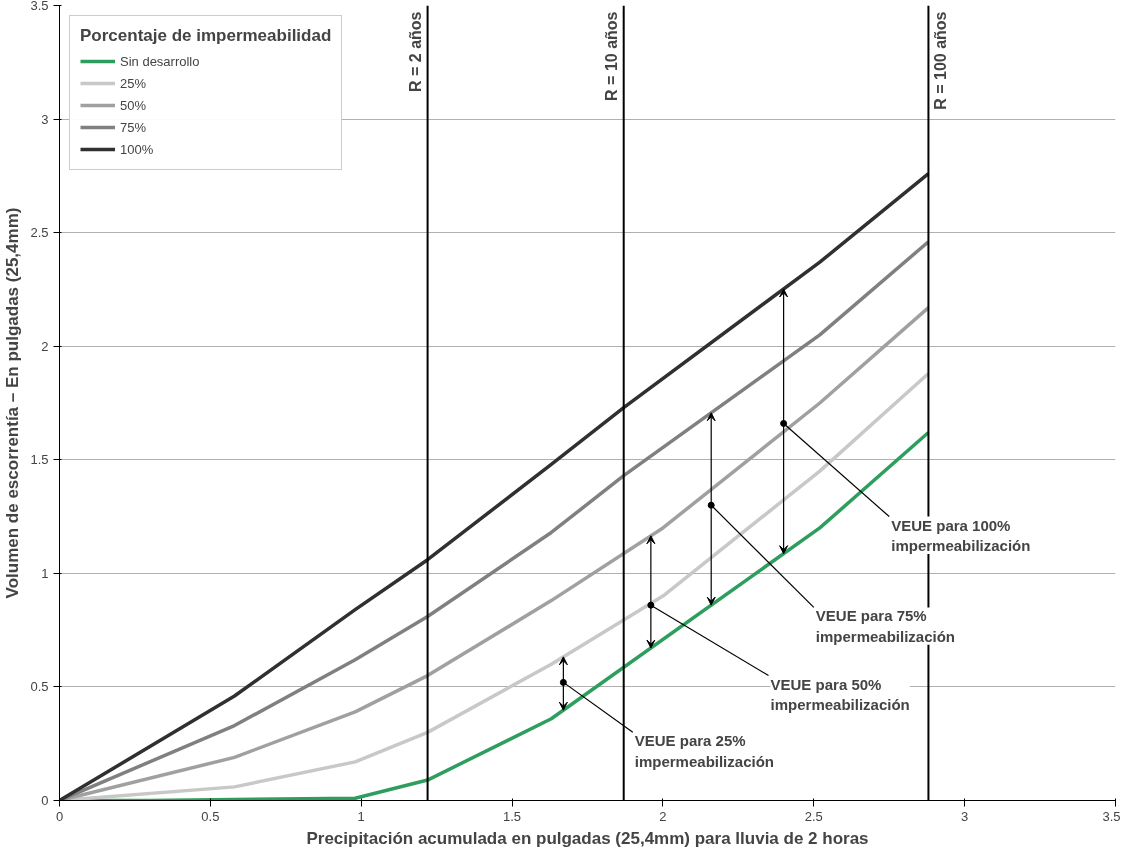 This screenshot has height=857, width=1129. What do you see at coordinates (39, 233) in the screenshot?
I see `y-tick-label: 2.5` at bounding box center [39, 233].